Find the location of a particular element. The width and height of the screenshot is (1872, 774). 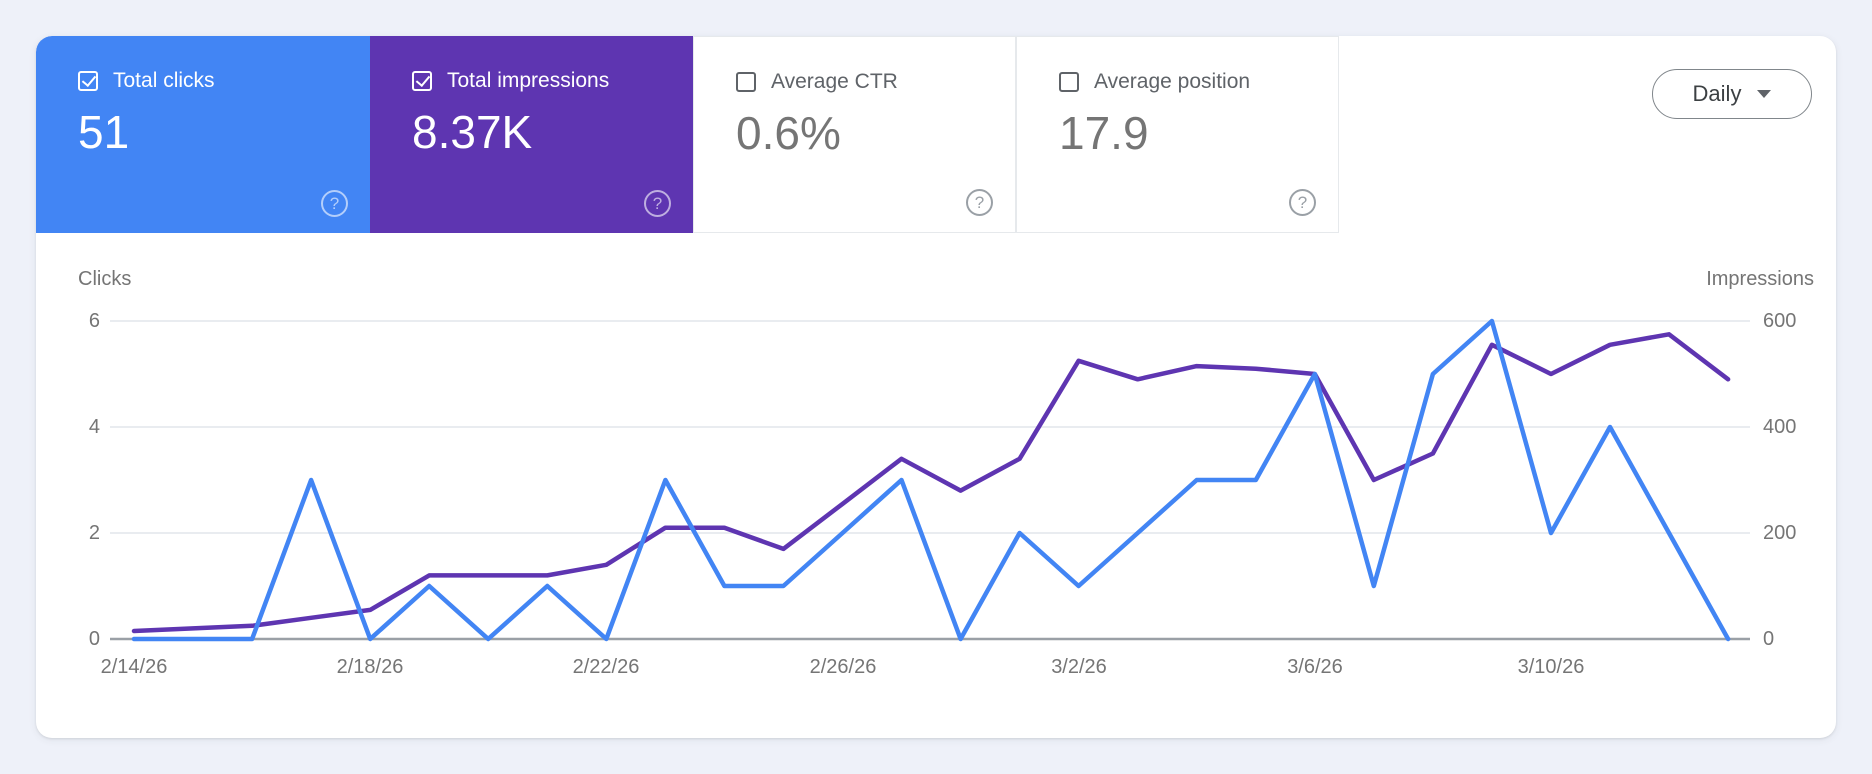

metric-value: 0.6% is located at coordinates (788, 133).